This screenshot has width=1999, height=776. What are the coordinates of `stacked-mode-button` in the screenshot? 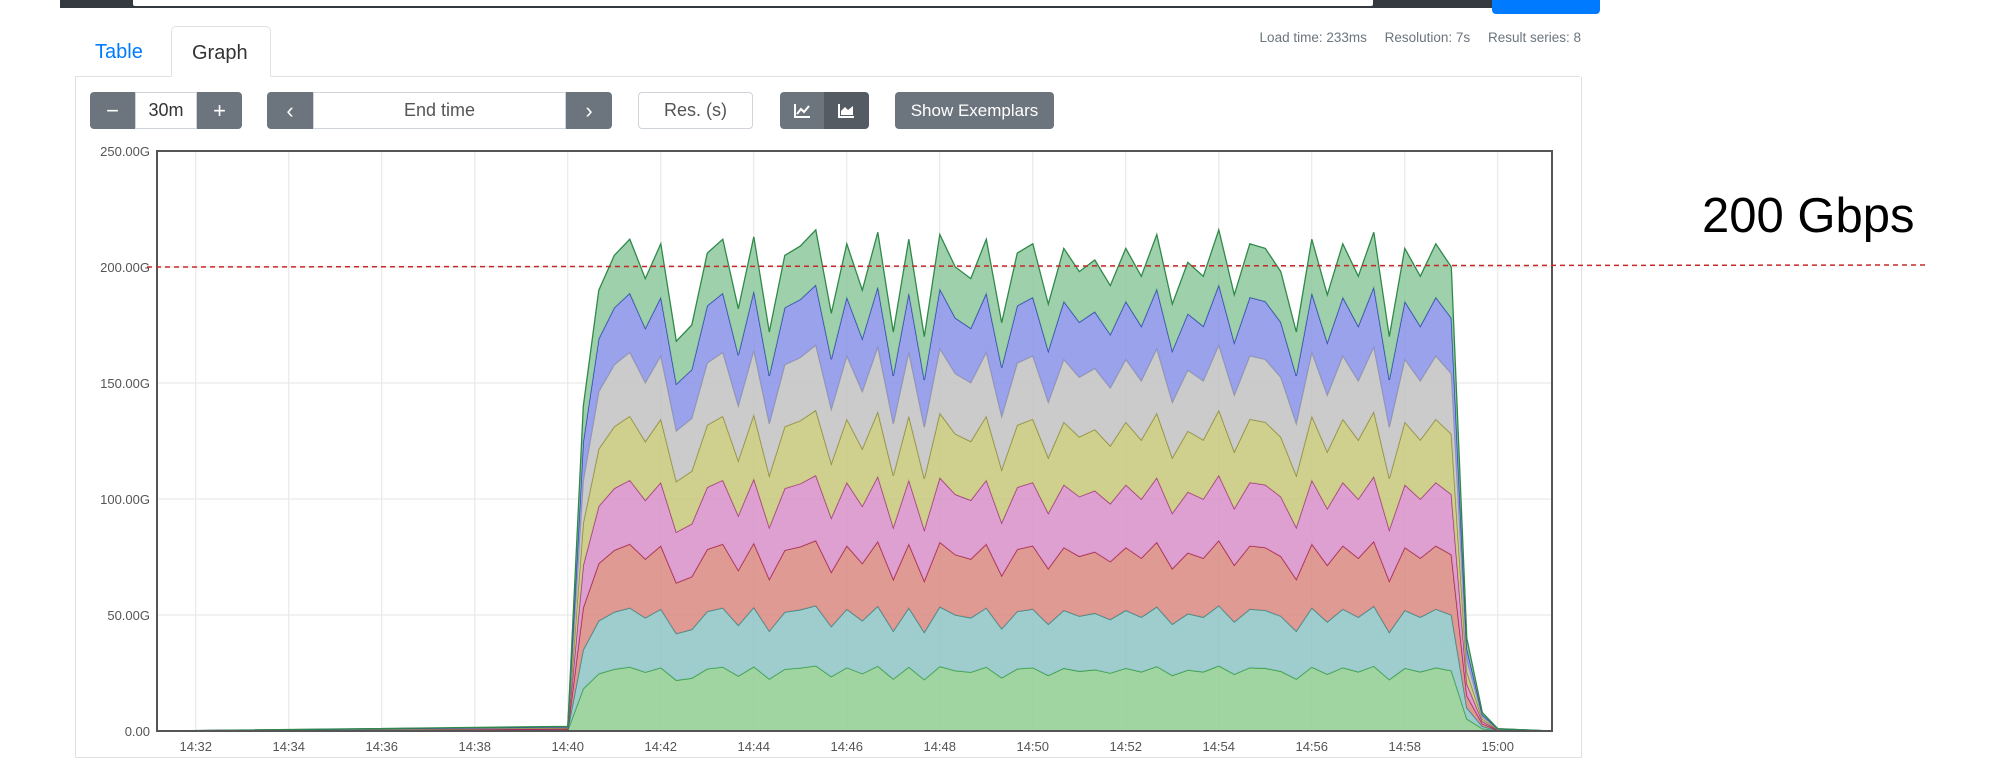 It's located at (846, 110).